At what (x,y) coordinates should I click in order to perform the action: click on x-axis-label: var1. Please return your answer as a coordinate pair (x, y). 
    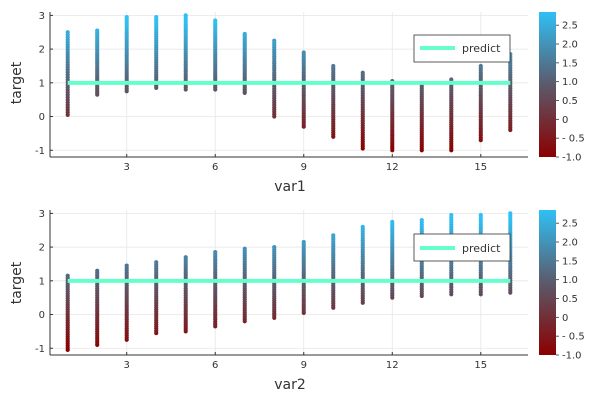
    Looking at the image, I should click on (290, 187).